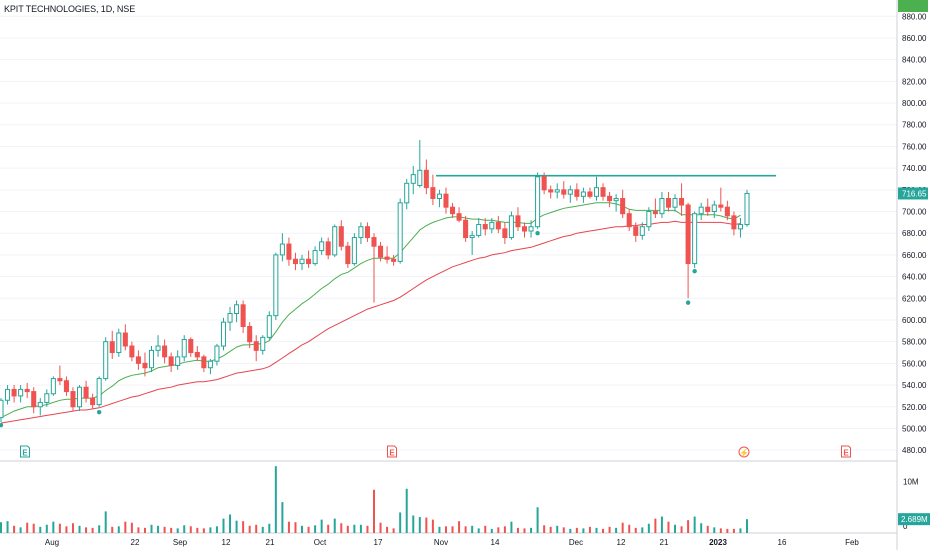  I want to click on time-tick-label: Feb, so click(852, 542).